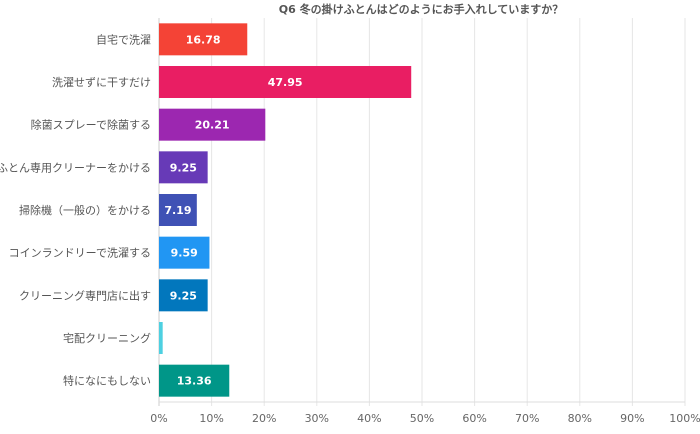 The height and width of the screenshot is (434, 700). Describe the element at coordinates (422, 418) in the screenshot. I see `x-tick-label: 50%` at that location.